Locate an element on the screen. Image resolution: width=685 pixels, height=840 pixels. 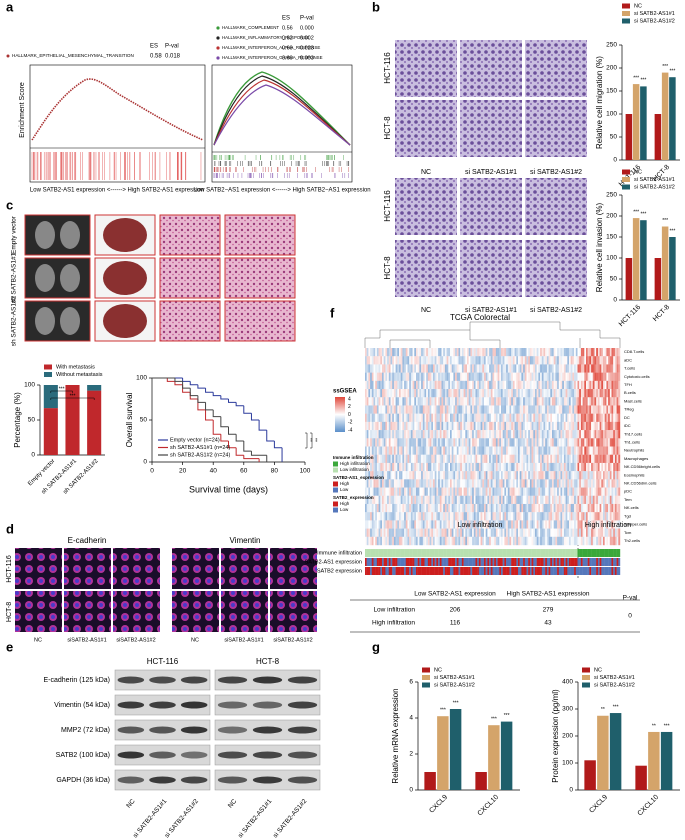
x-tick-label: 80 is located at coordinates (275, 471).